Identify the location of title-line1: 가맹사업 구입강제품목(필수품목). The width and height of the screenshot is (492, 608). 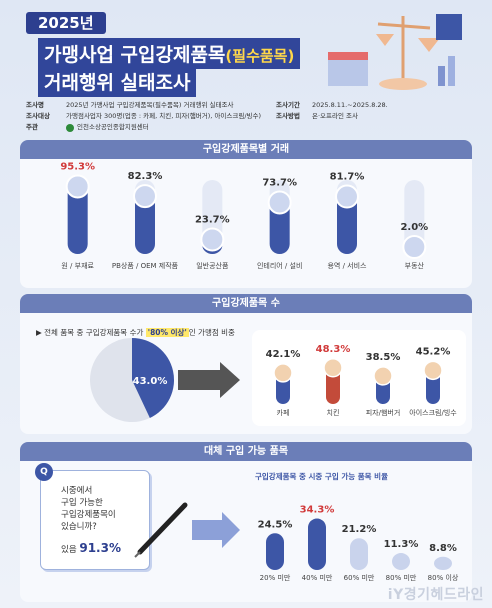
(169, 53).